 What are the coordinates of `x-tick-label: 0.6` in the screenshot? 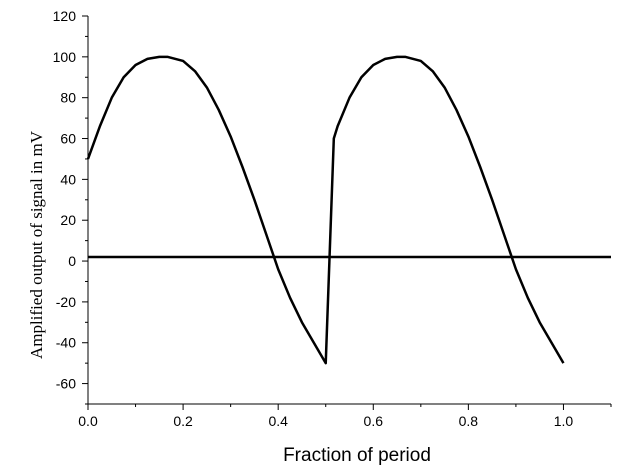 It's located at (374, 421).